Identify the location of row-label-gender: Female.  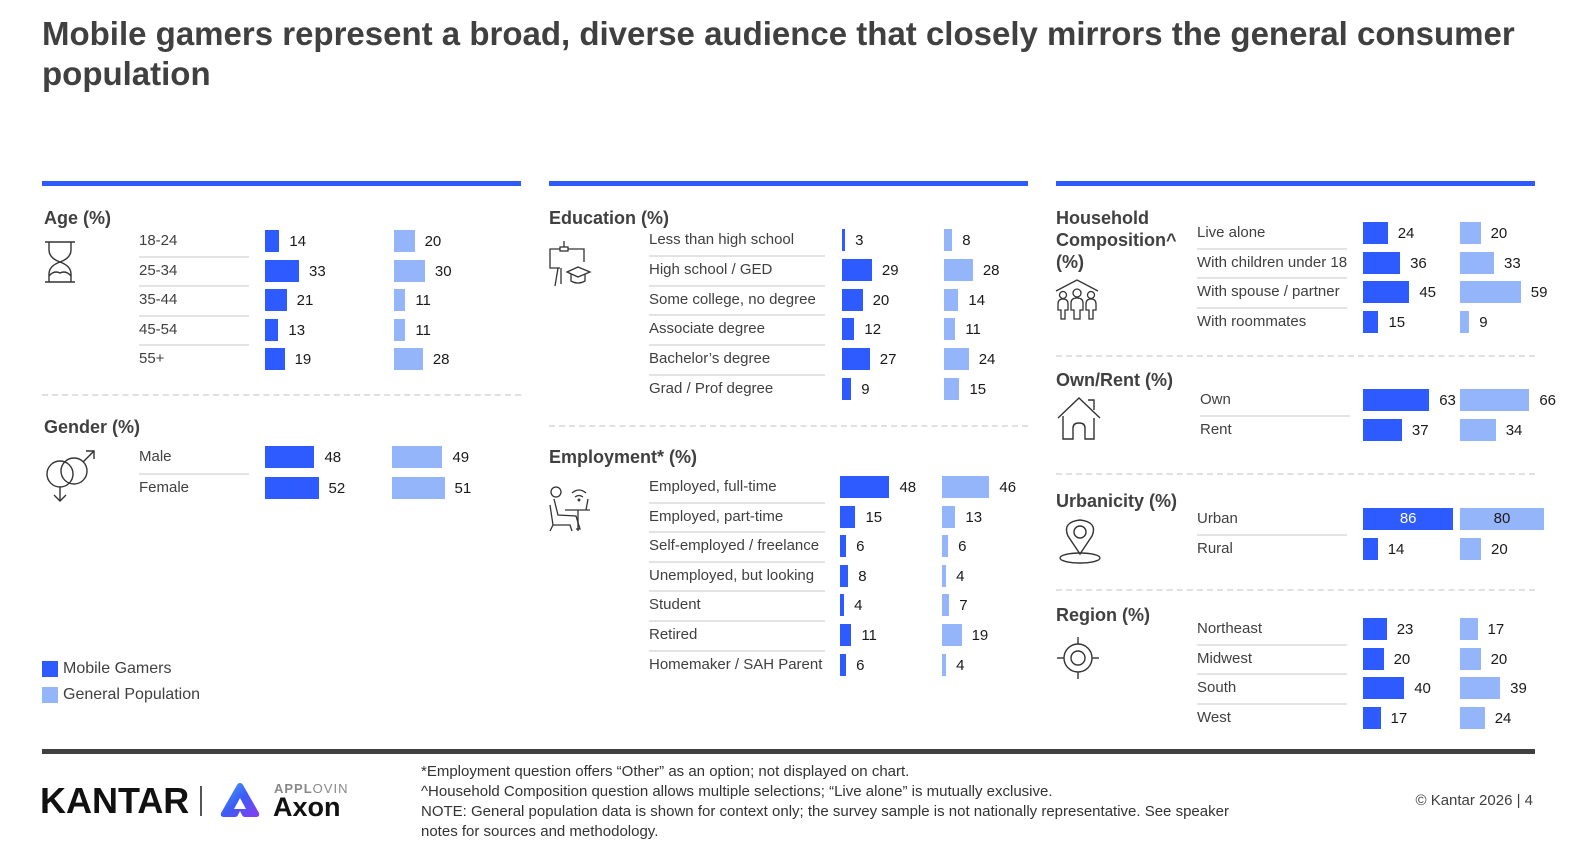
(164, 487).